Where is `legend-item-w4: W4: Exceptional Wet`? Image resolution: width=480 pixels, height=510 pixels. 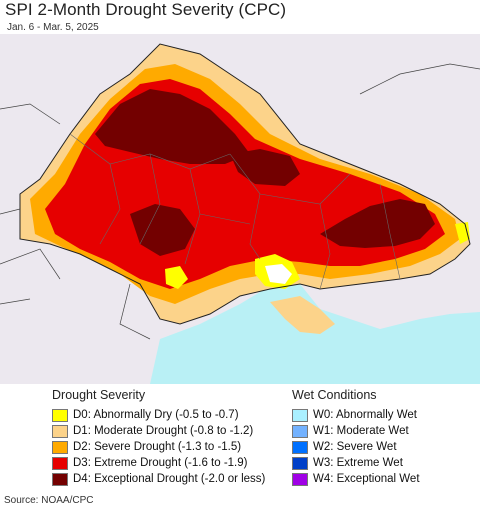 legend-item-w4: W4: Exceptional Wet is located at coordinates (356, 479).